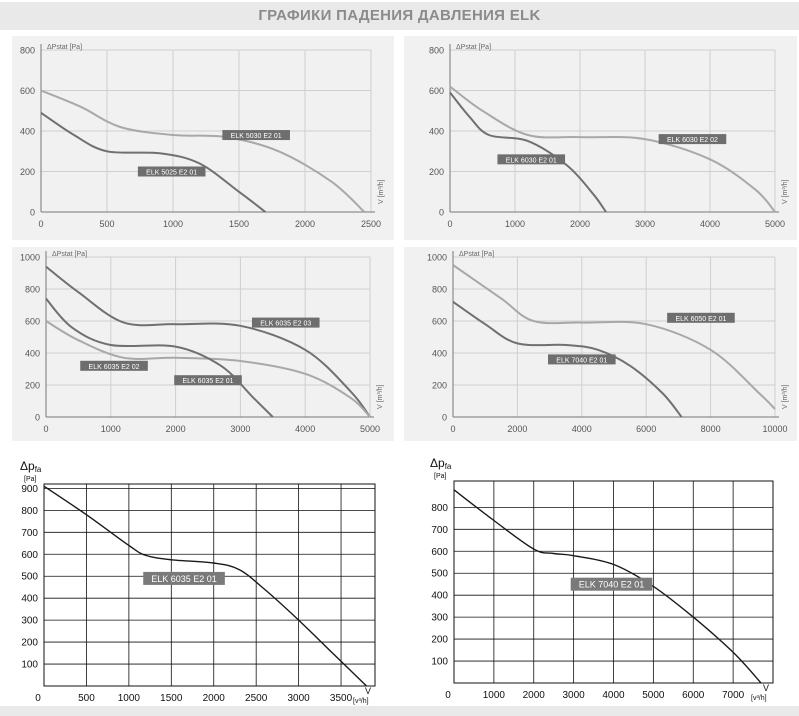  I want to click on series-label: ELK 5030 E2 01, so click(256, 136).